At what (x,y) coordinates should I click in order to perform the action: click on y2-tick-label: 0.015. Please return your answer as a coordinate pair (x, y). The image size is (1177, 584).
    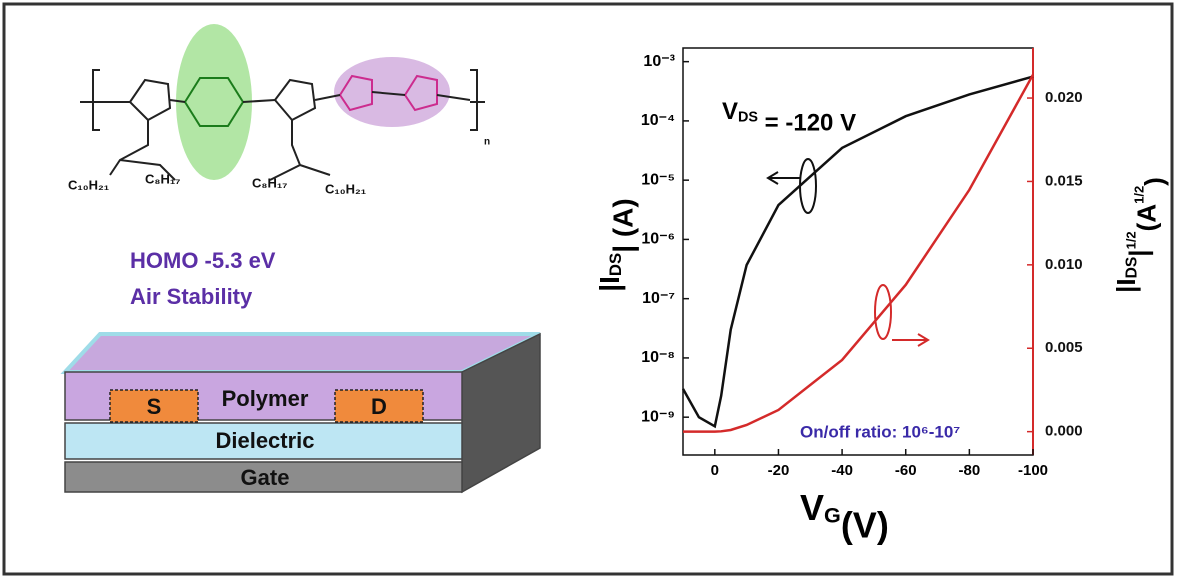
    Looking at the image, I should click on (1064, 180).